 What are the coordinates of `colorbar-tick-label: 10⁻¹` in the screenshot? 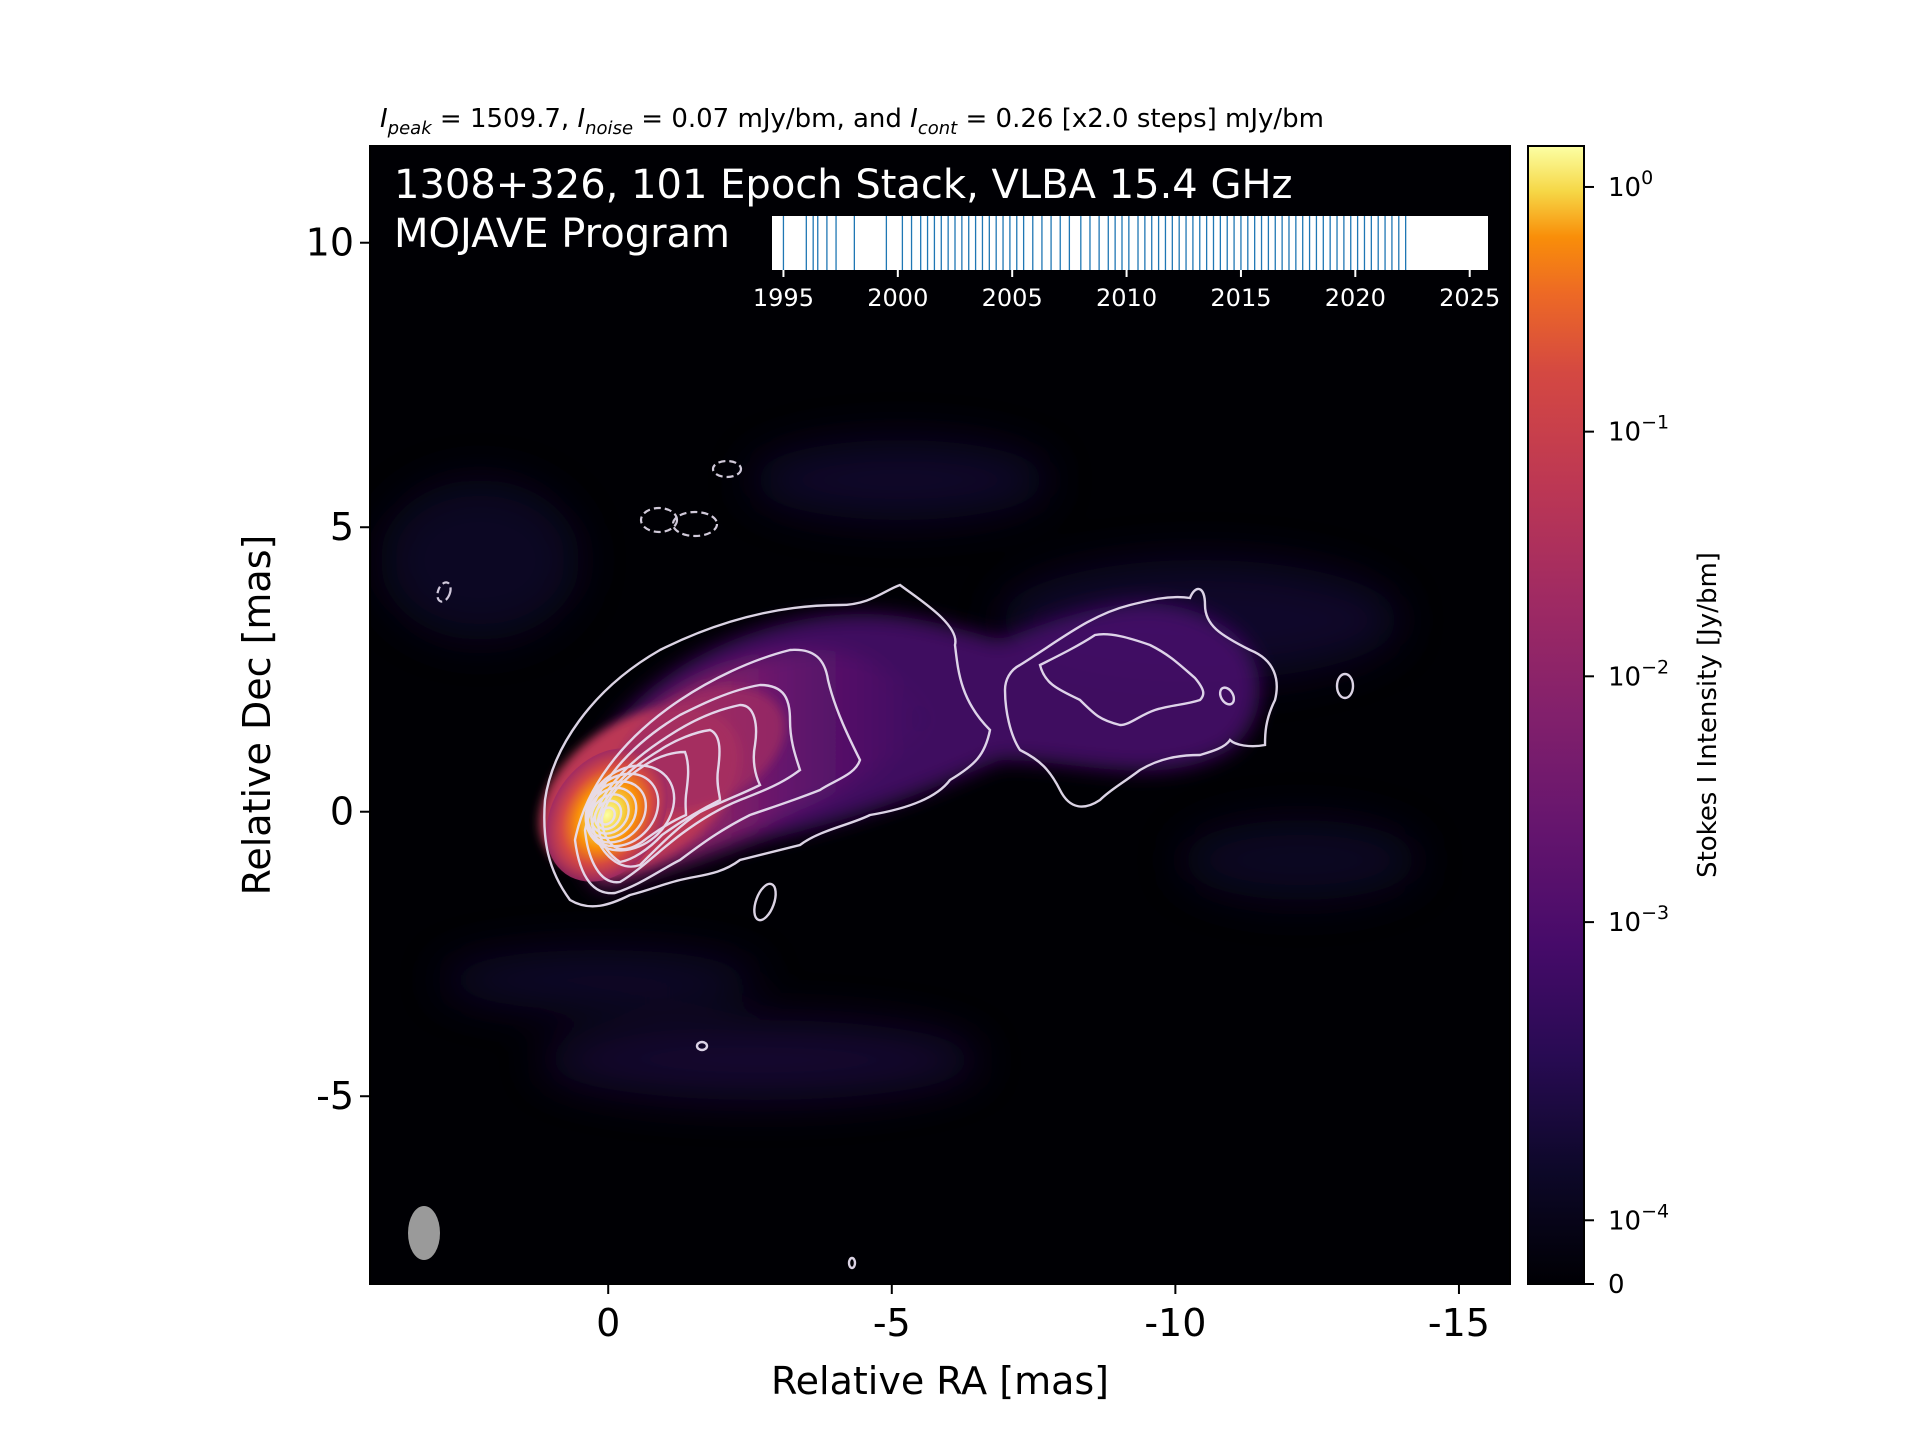 It's located at (1638, 430).